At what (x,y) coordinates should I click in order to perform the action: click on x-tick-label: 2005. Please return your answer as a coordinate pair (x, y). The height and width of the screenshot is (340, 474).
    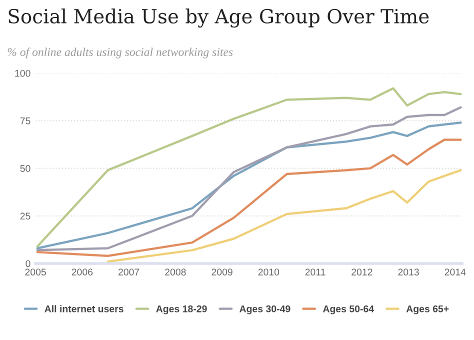
    Looking at the image, I should click on (35, 272).